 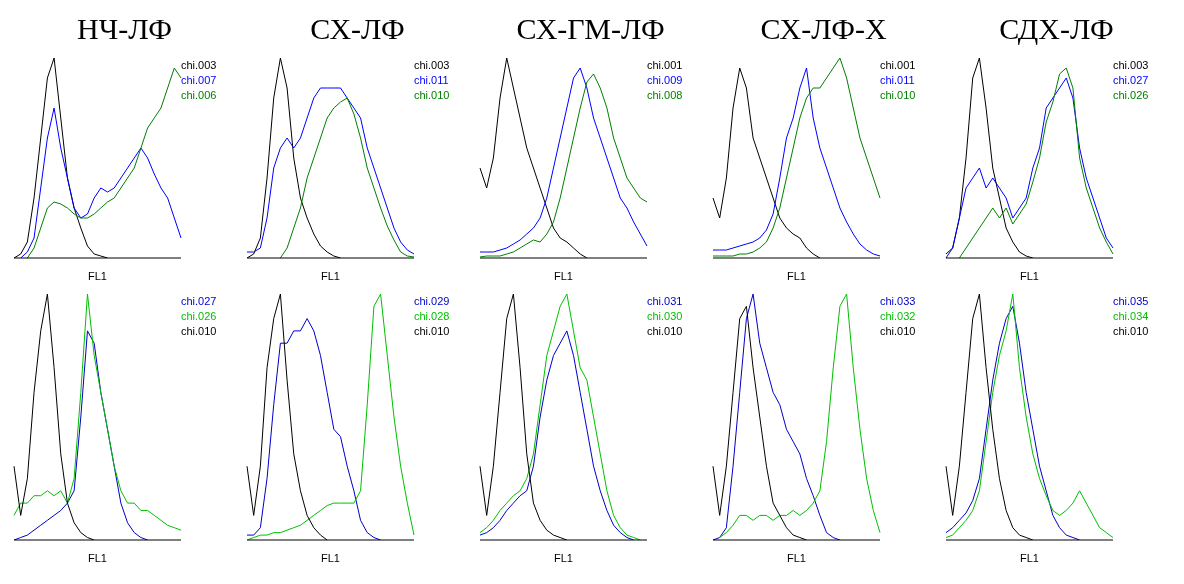 What do you see at coordinates (590, 29) in the screenshot?
I see `chart-title: СХ-ГМ-ЛФ` at bounding box center [590, 29].